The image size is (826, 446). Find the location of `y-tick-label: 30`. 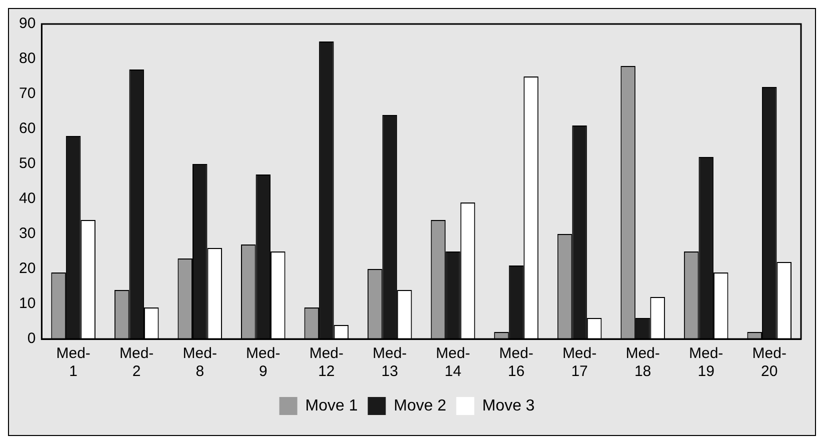

y-tick-label: 30 is located at coordinates (27, 233).